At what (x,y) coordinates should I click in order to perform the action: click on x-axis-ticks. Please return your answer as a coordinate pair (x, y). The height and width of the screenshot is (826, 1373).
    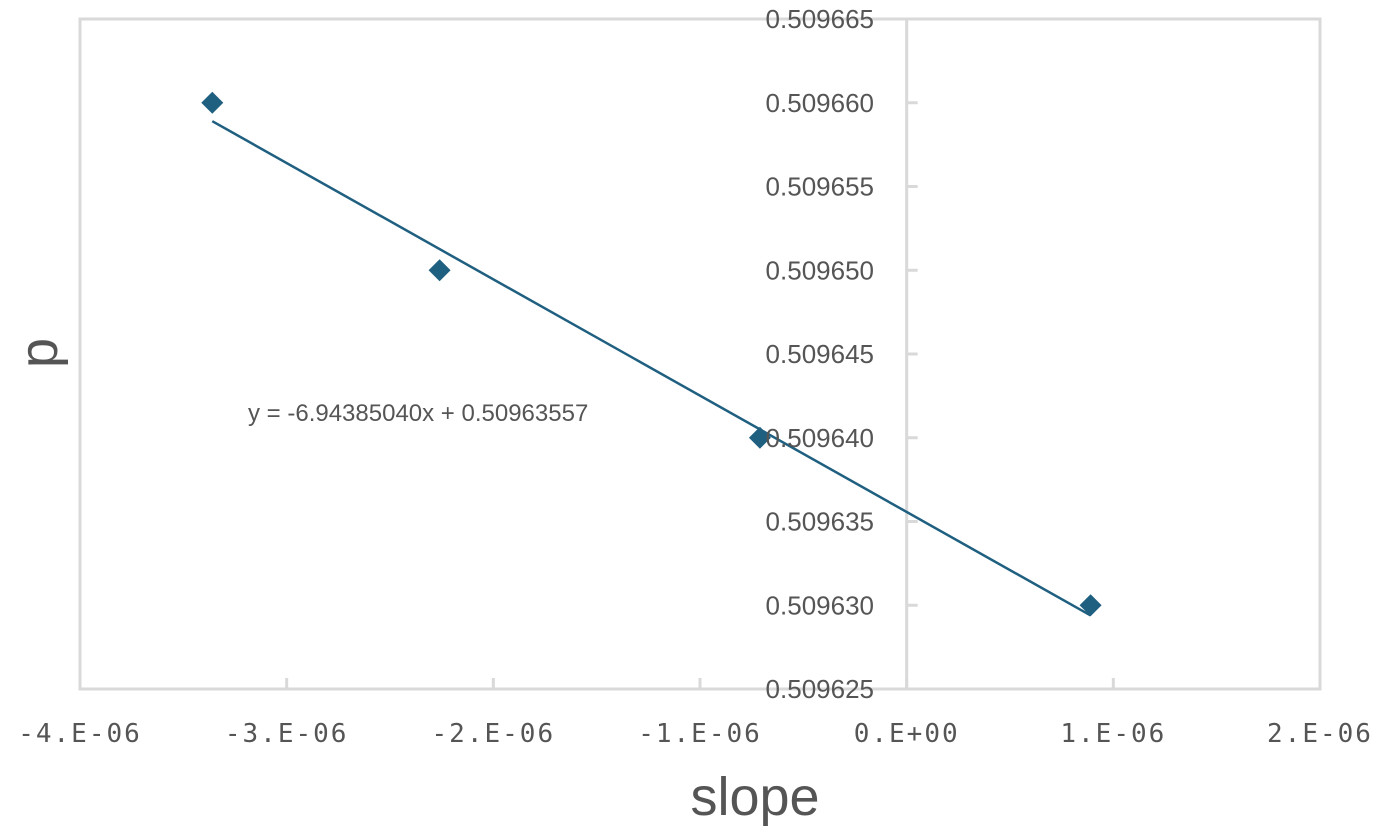
    Looking at the image, I should click on (700, 683).